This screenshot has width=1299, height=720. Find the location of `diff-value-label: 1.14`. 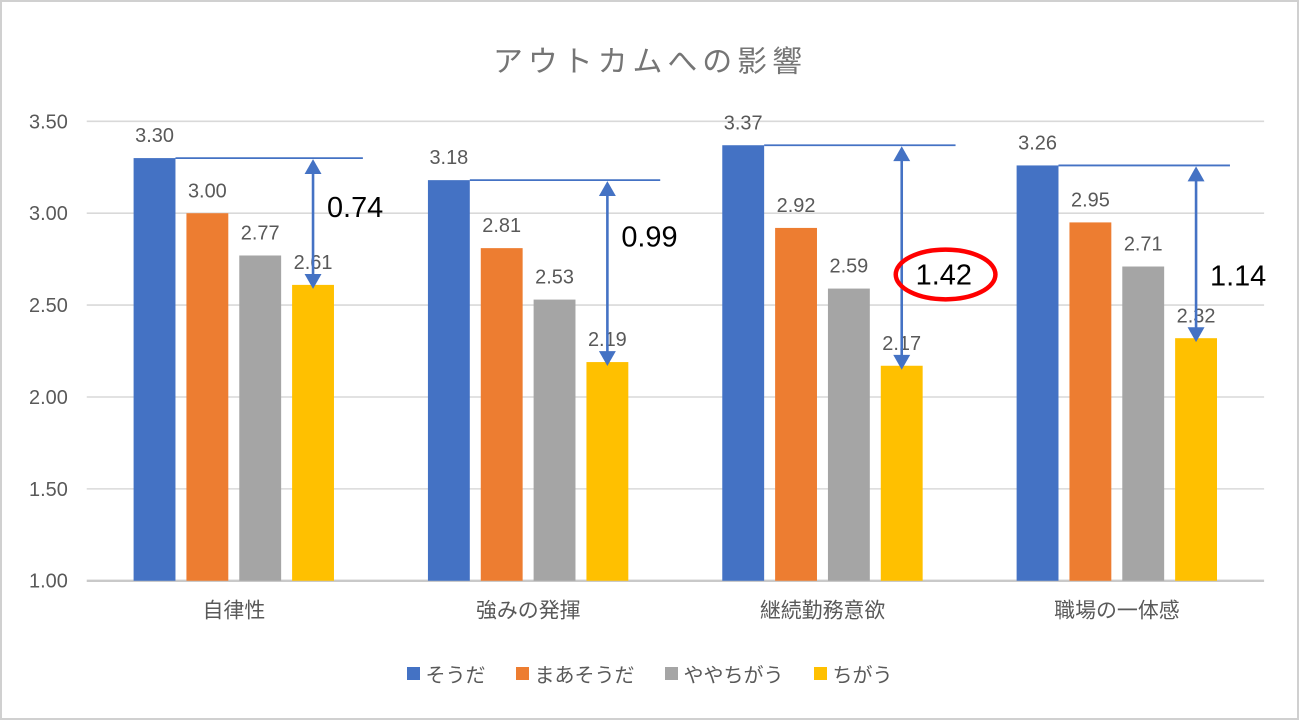

diff-value-label: 1.14 is located at coordinates (1238, 276).